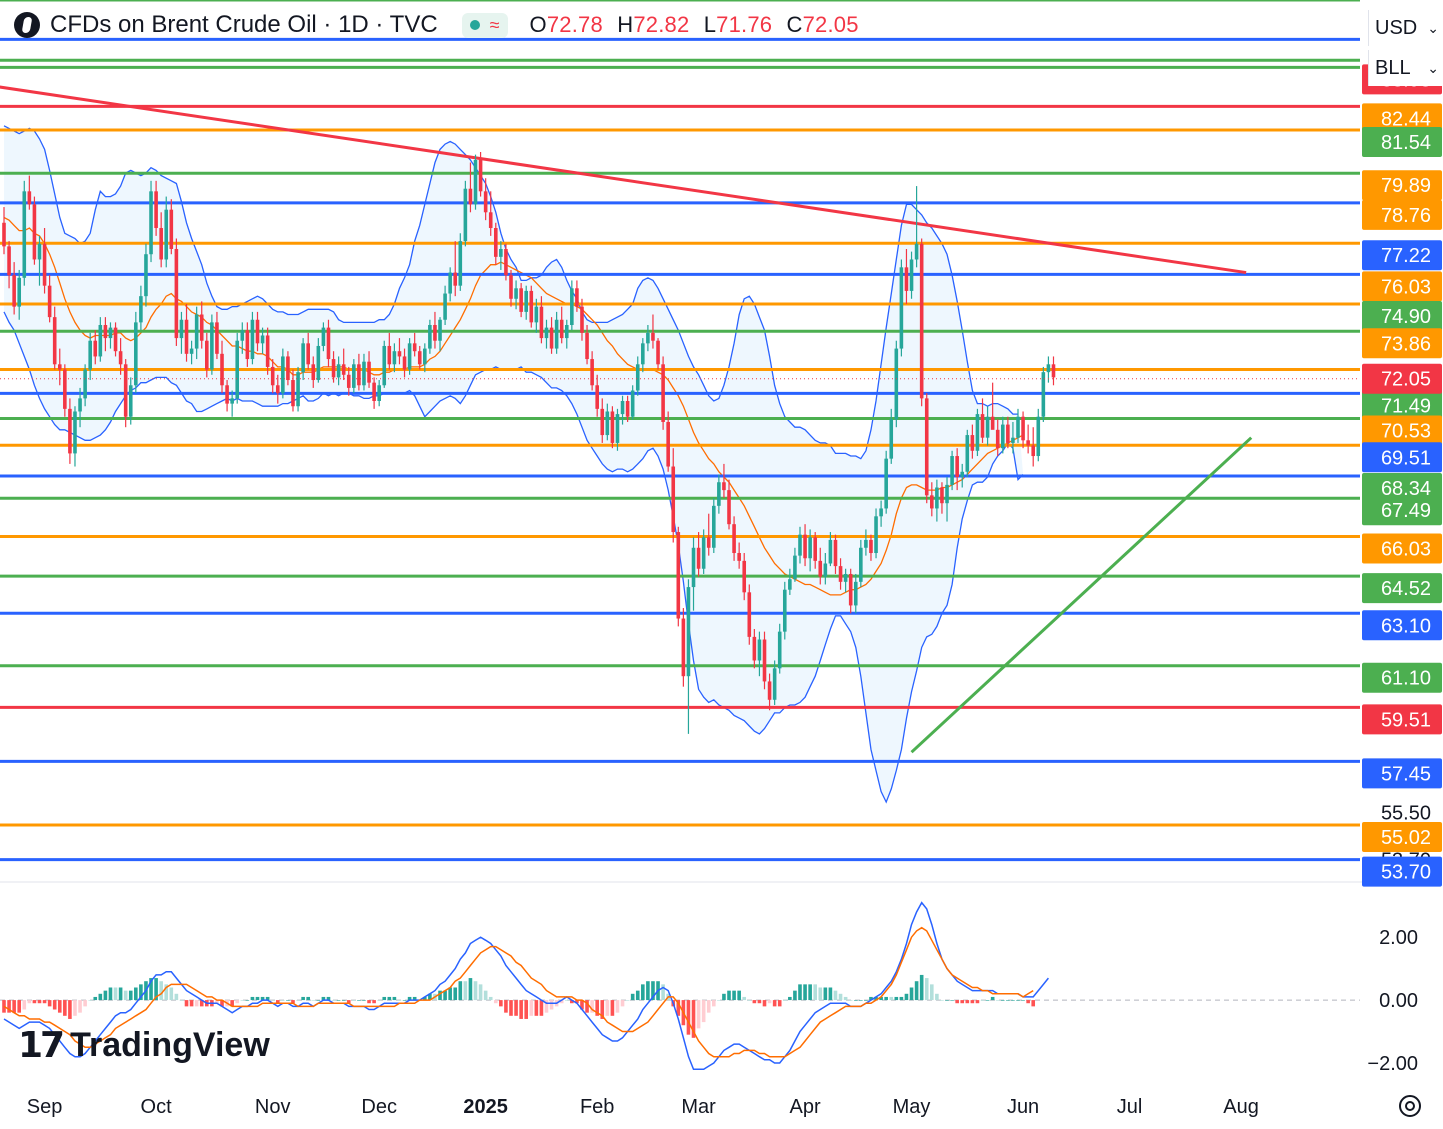 The width and height of the screenshot is (1443, 1129). What do you see at coordinates (1406, 186) in the screenshot?
I see `price-tag-text: 79.89` at bounding box center [1406, 186].